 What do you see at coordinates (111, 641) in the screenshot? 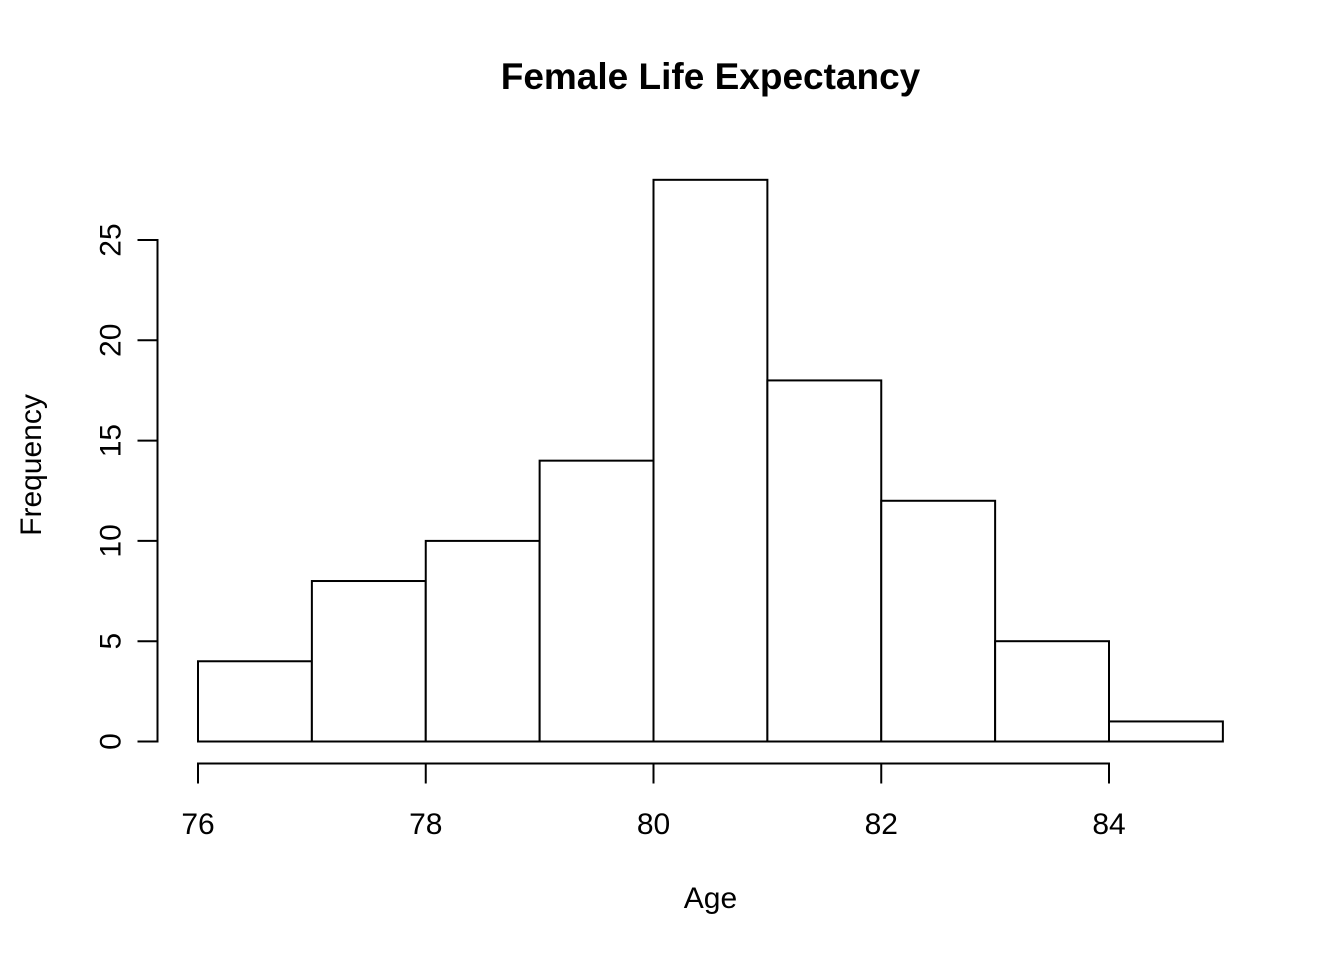
I see `y-tick-label: 5` at bounding box center [111, 641].